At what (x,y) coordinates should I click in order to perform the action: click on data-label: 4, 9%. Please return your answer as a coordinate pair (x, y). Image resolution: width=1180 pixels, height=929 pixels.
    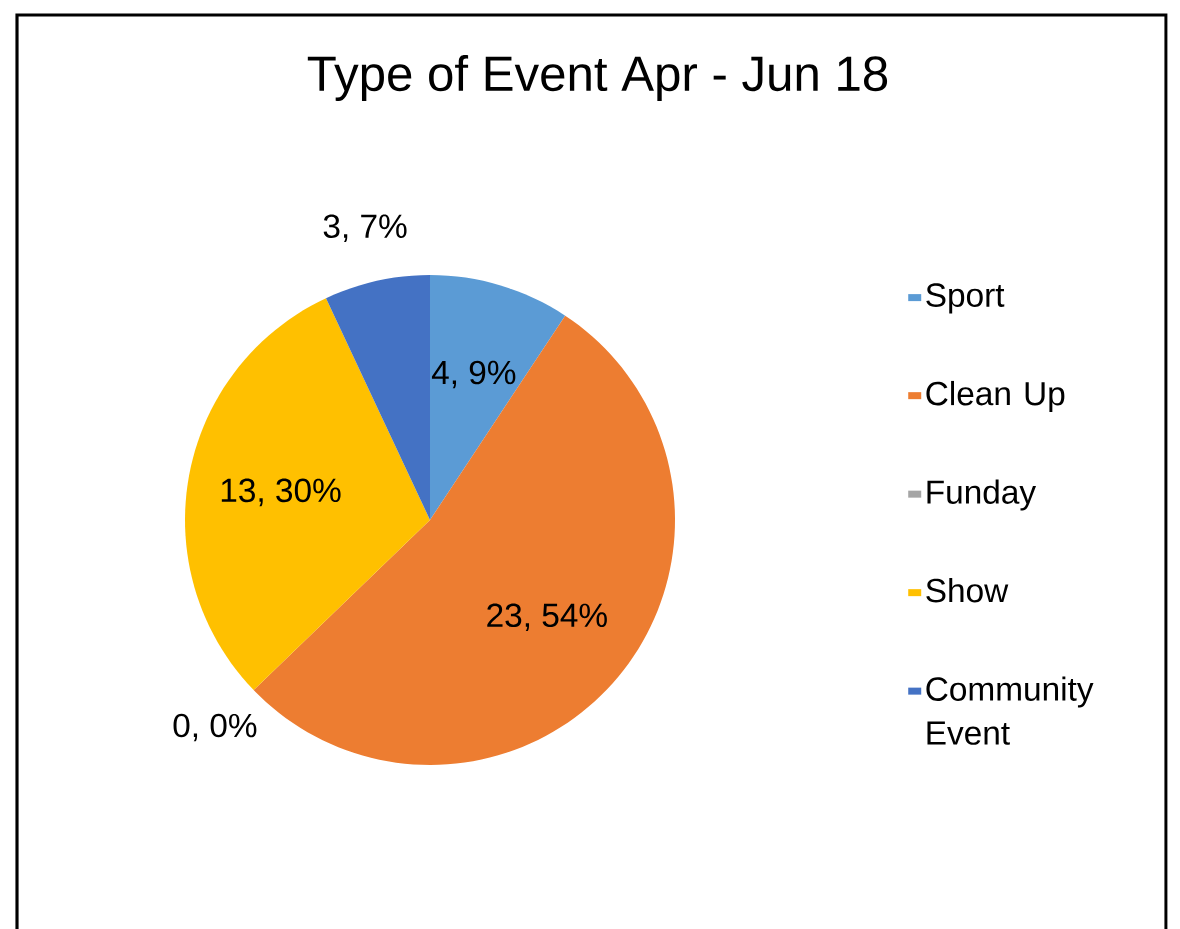
    Looking at the image, I should click on (473, 374).